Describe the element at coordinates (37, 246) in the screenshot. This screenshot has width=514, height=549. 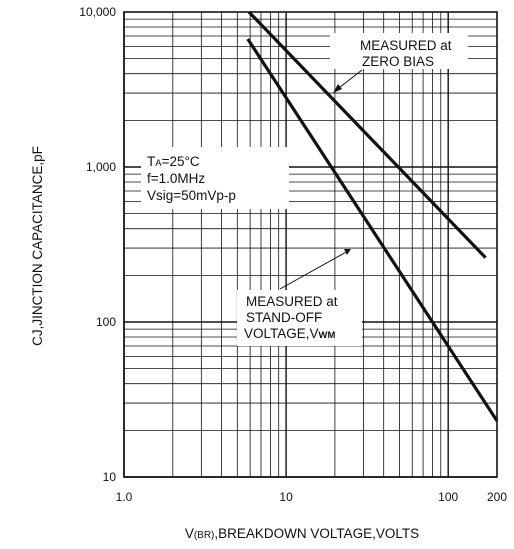
I see `y-axis-label: CJ,JINCTION CAPACITANCE,pF` at that location.